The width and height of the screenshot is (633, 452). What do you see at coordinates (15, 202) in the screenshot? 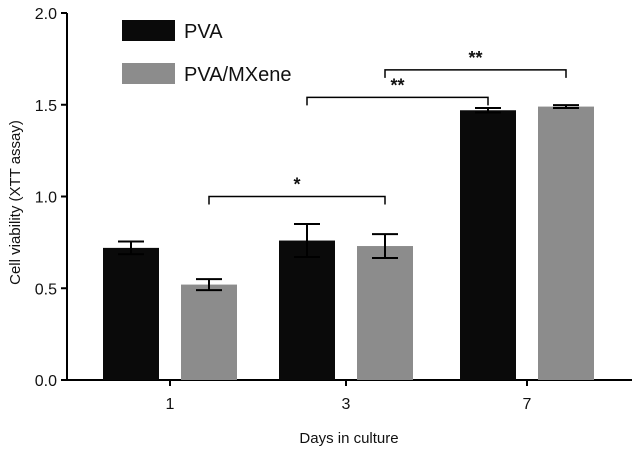
I see `y-axis-title: Cell viability (XTT assay)` at bounding box center [15, 202].